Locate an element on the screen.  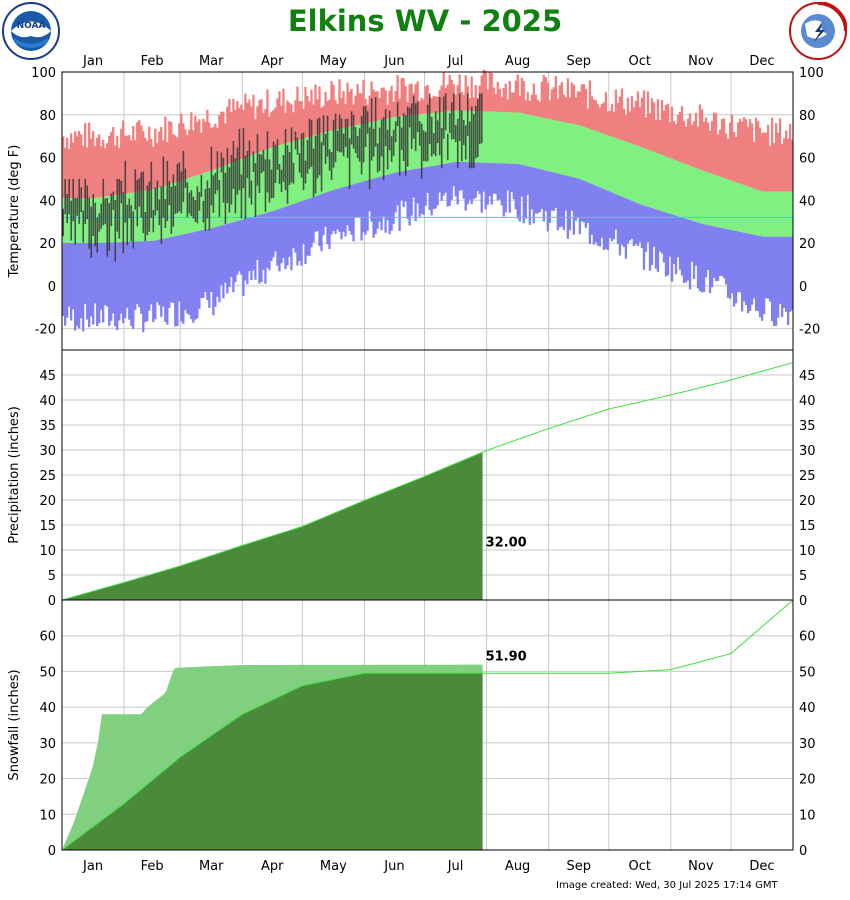
y-tick-label-right: 0 is located at coordinates (803, 287).